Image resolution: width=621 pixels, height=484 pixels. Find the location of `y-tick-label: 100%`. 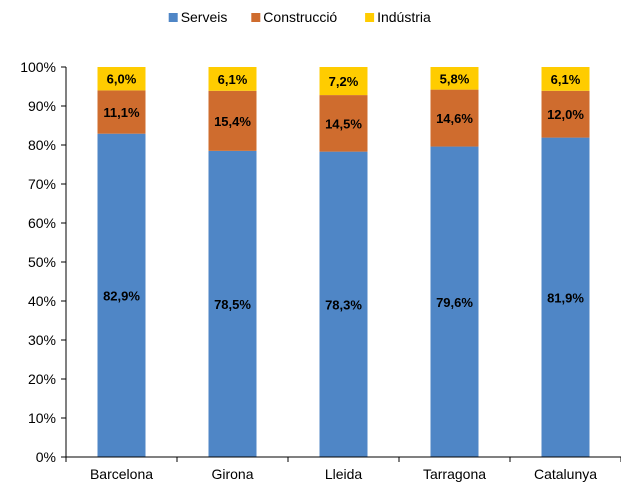

y-tick-label: 100% is located at coordinates (38, 67).